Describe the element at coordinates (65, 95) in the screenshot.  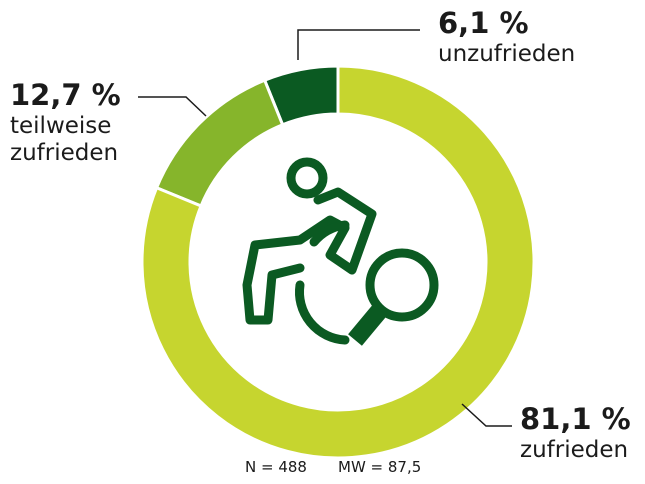
I see `value-label: 12,7 %` at that location.